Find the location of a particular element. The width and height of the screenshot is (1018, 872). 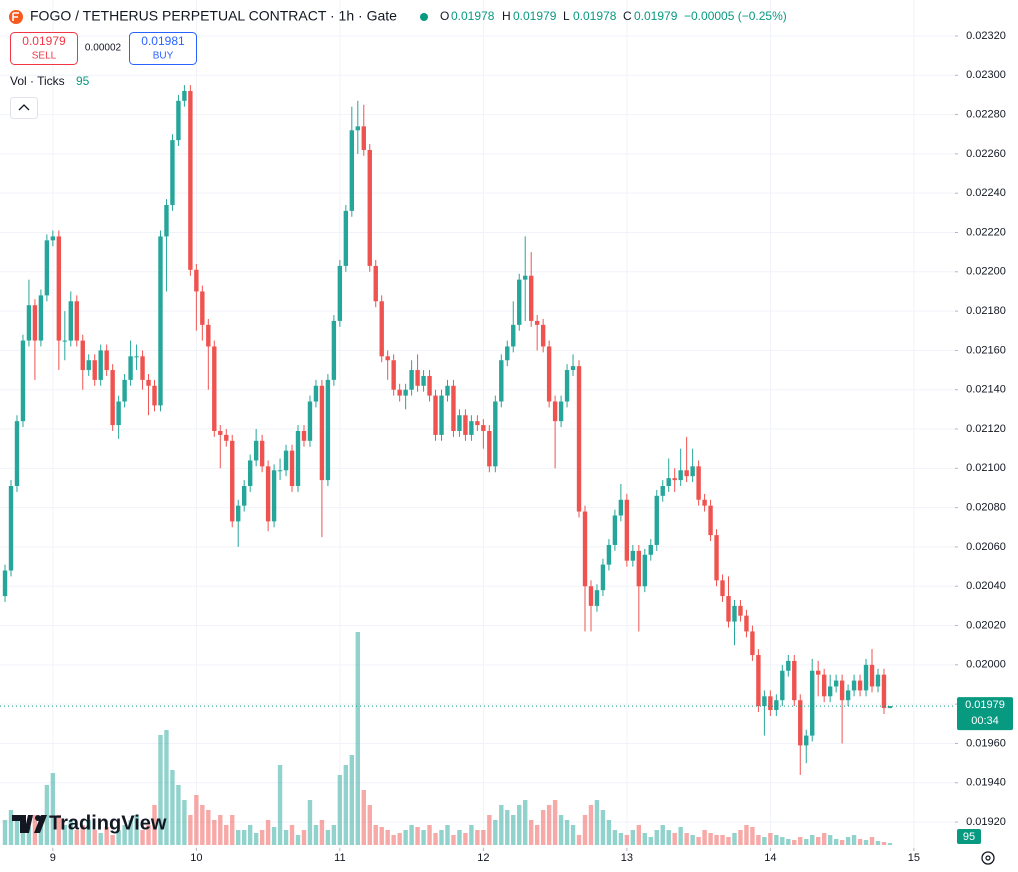

sell-button: 0.01979 SELL is located at coordinates (44, 48).